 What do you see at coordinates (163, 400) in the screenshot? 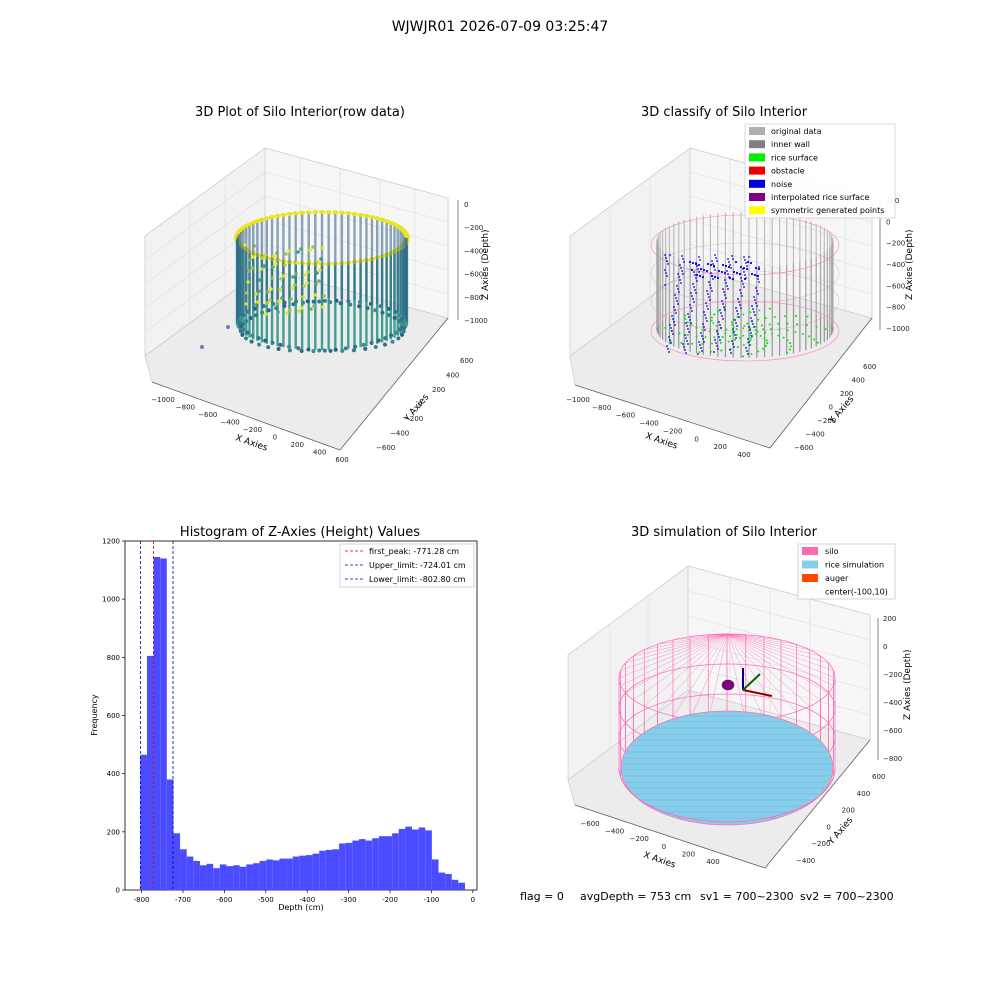
I see `tick-label: −1000` at bounding box center [163, 400].